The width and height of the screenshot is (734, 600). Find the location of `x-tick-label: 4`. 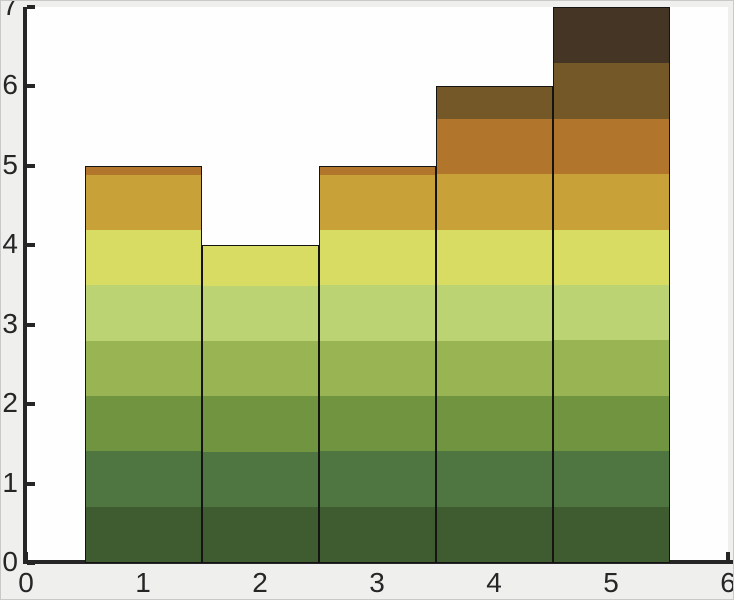

x-tick-label: 4 is located at coordinates (494, 582).